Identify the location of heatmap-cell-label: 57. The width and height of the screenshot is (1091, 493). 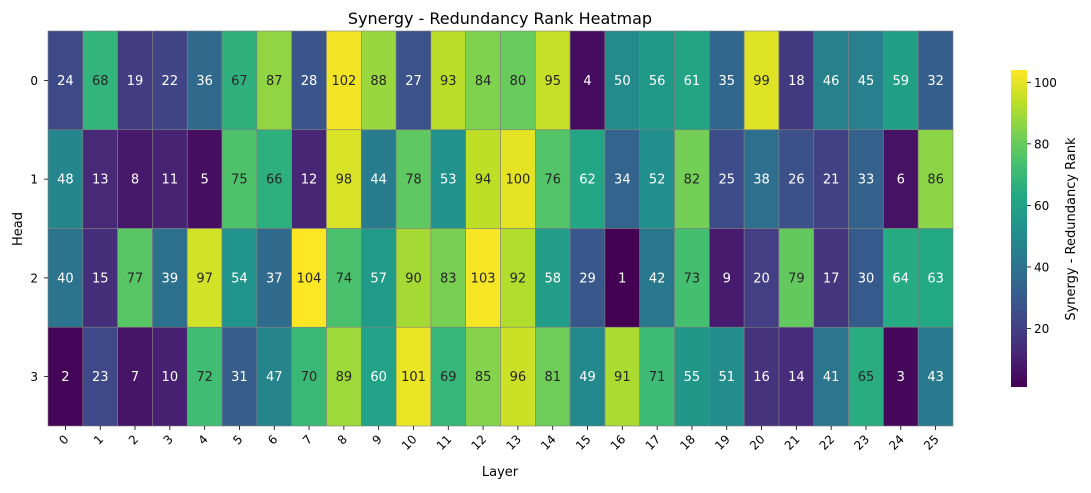
(378, 278).